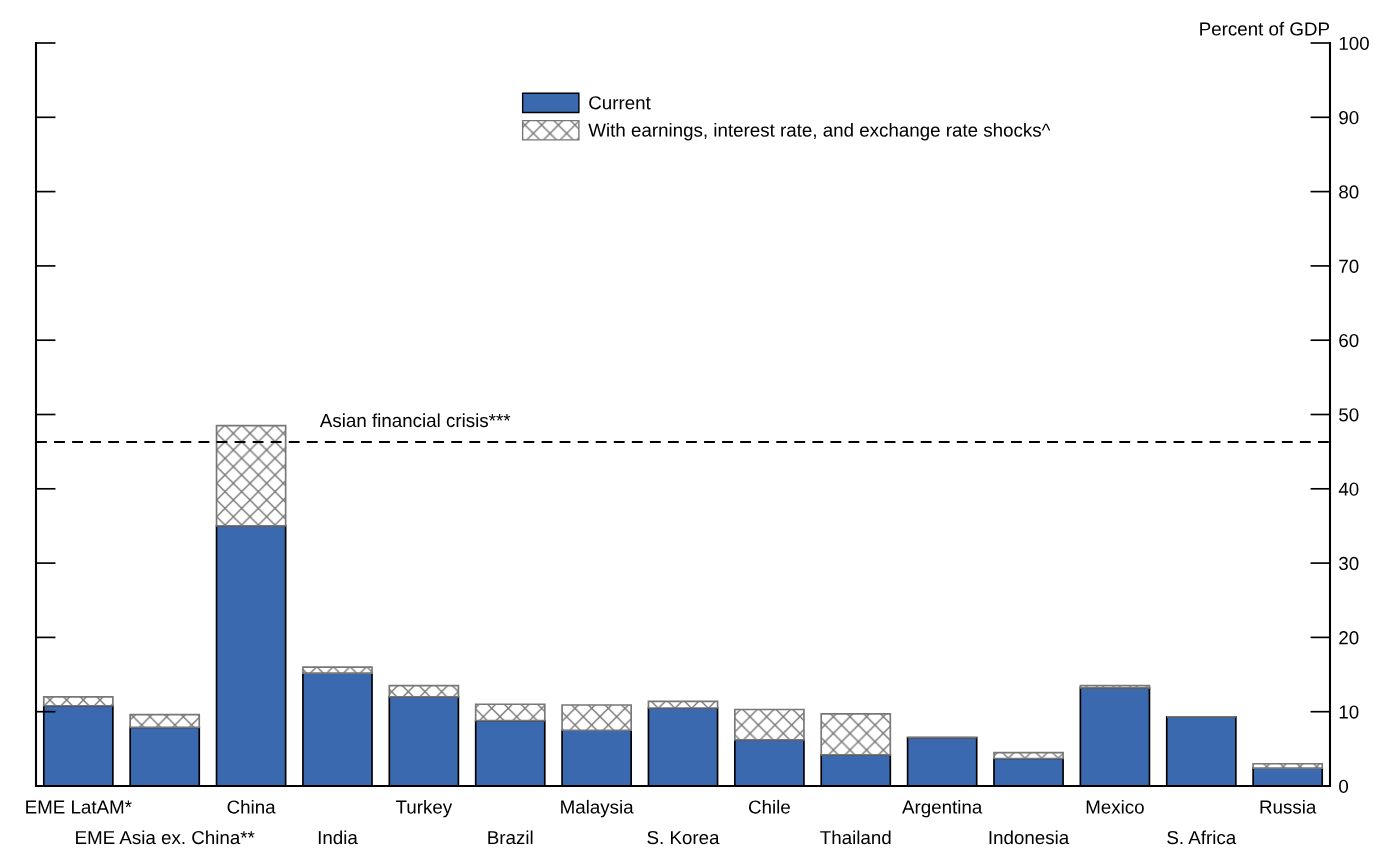  What do you see at coordinates (1349, 340) in the screenshot?
I see `y-tick-label: 60` at bounding box center [1349, 340].